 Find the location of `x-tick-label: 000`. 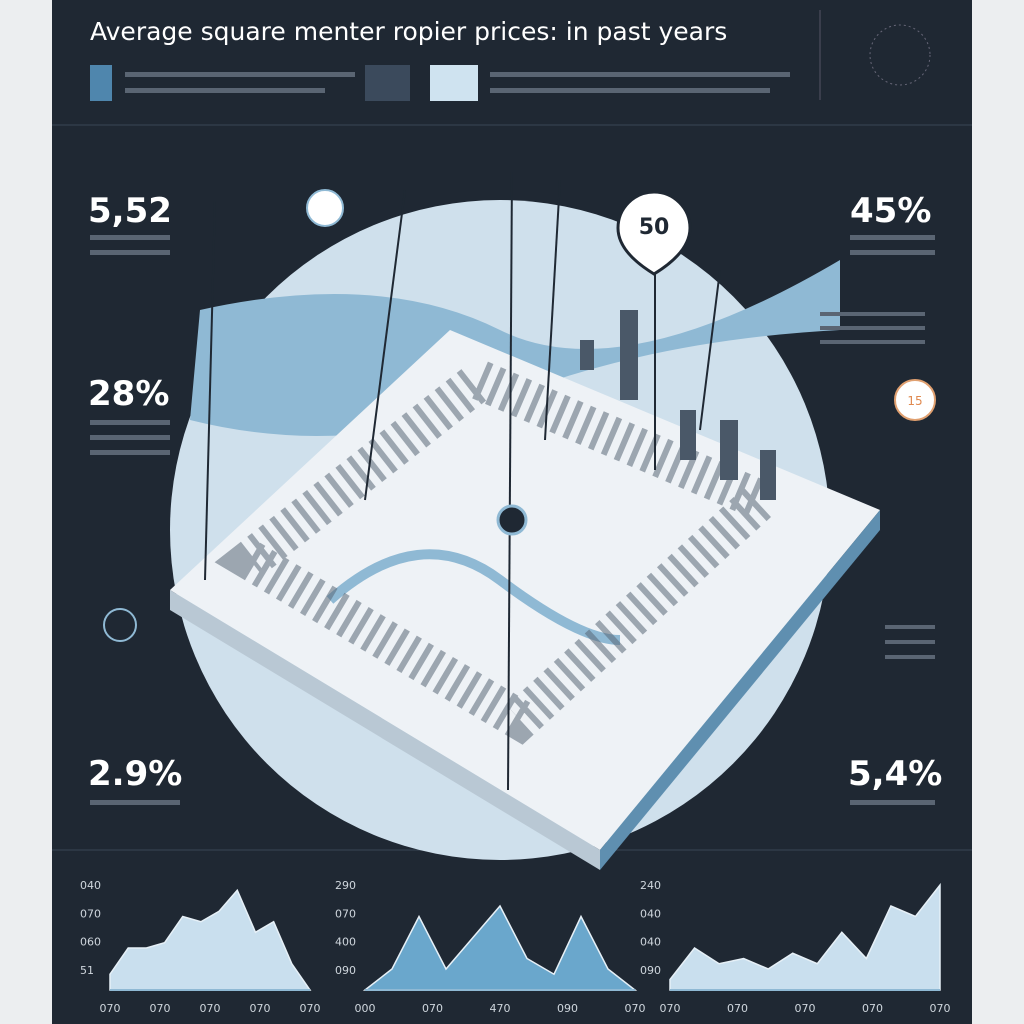

x-tick-label: 000 is located at coordinates (365, 1008).